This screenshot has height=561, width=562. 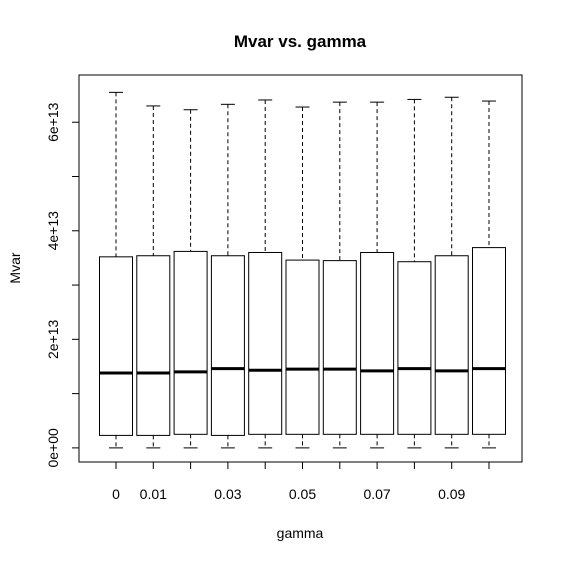 What do you see at coordinates (300, 41) in the screenshot?
I see `chart-title: Mvar vs. gamma` at bounding box center [300, 41].